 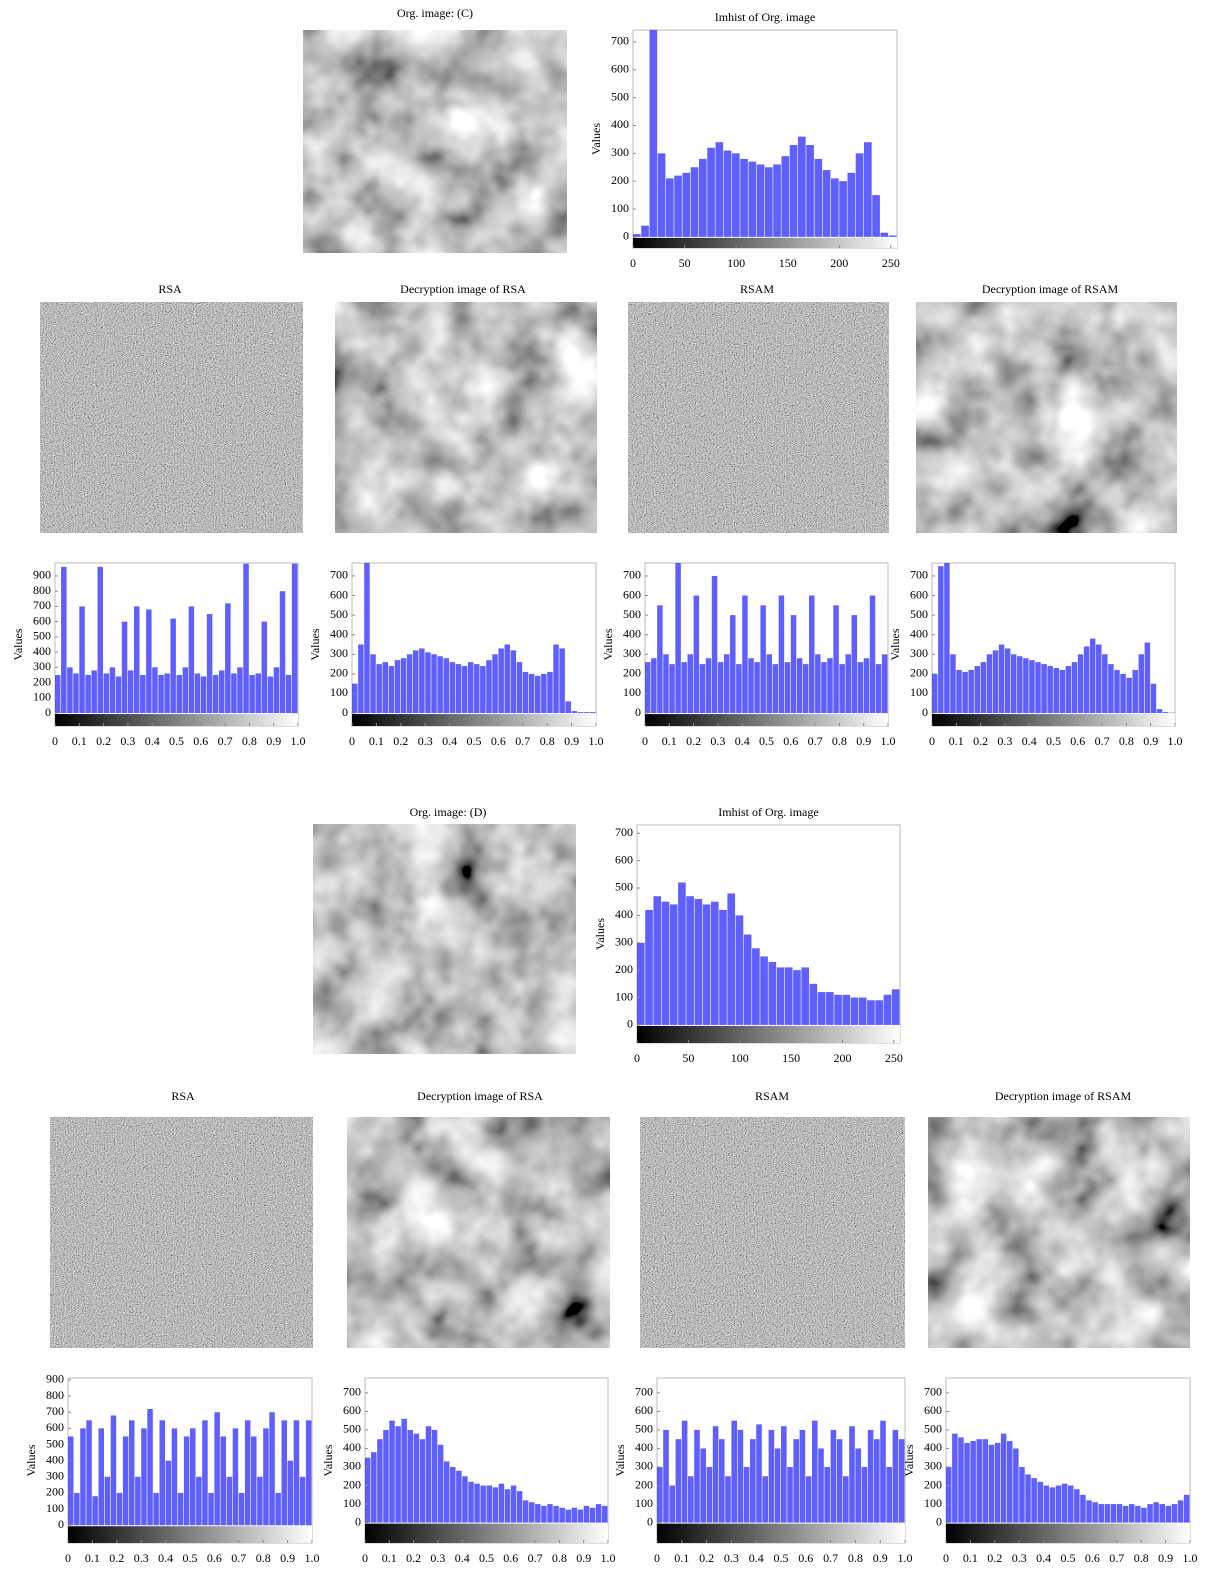 I want to click on y-tick-label: 800, so click(x=42, y=590).